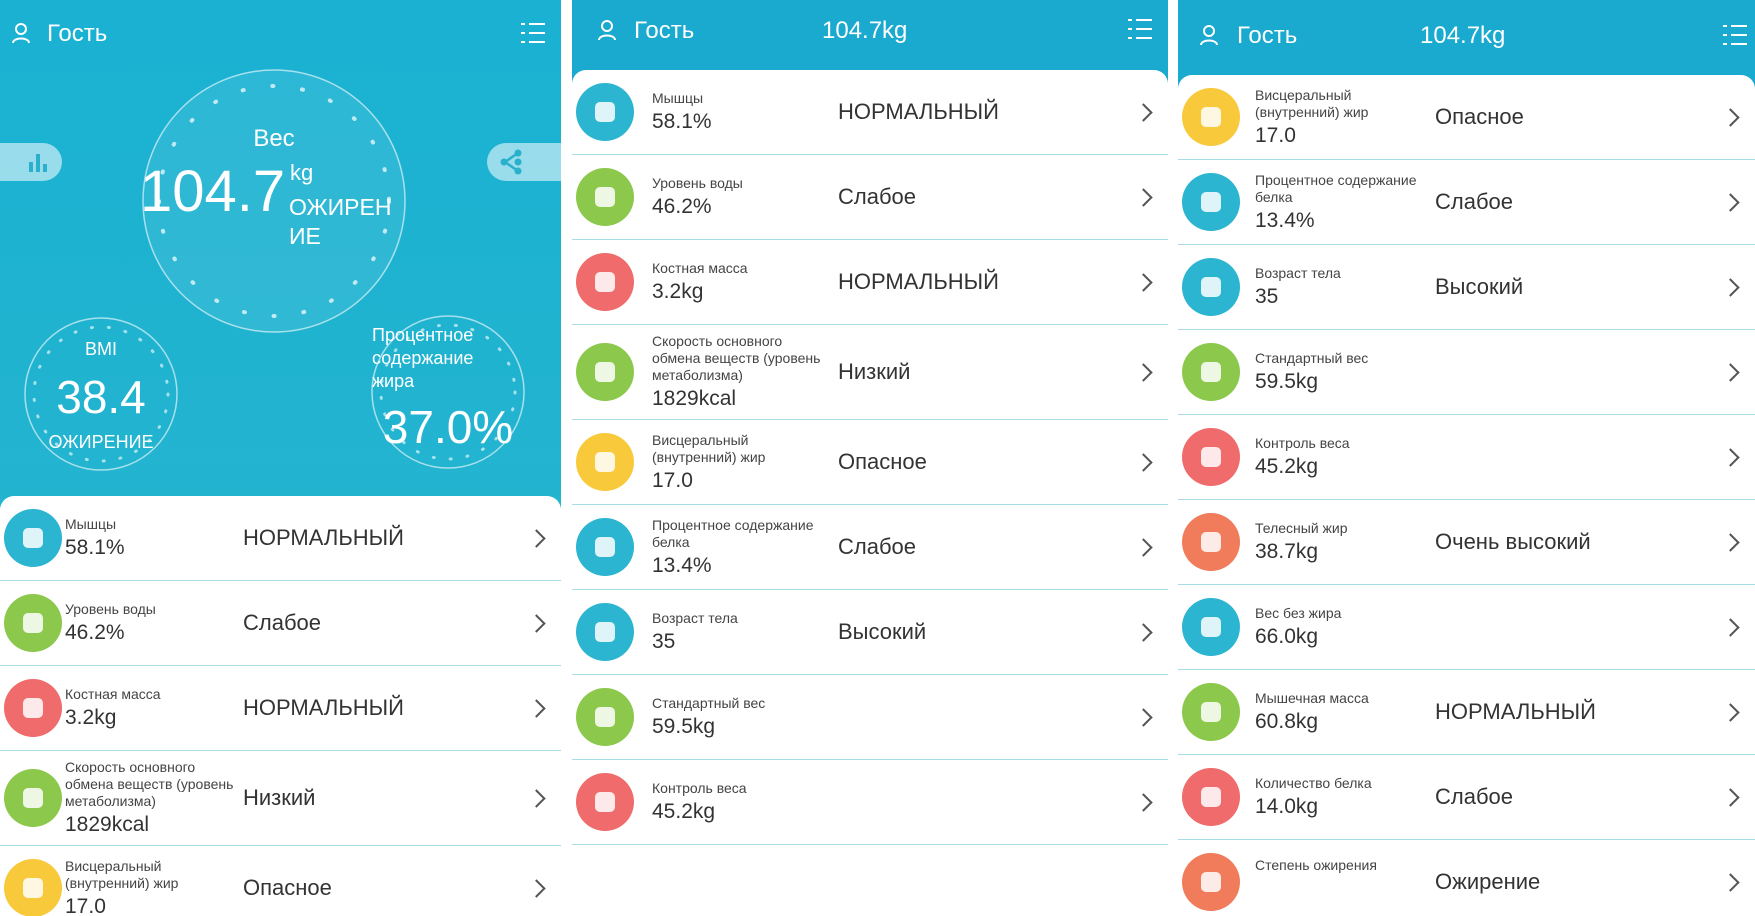 The height and width of the screenshot is (916, 1755). What do you see at coordinates (287, 887) in the screenshot?
I see `metric-status: Опасное` at bounding box center [287, 887].